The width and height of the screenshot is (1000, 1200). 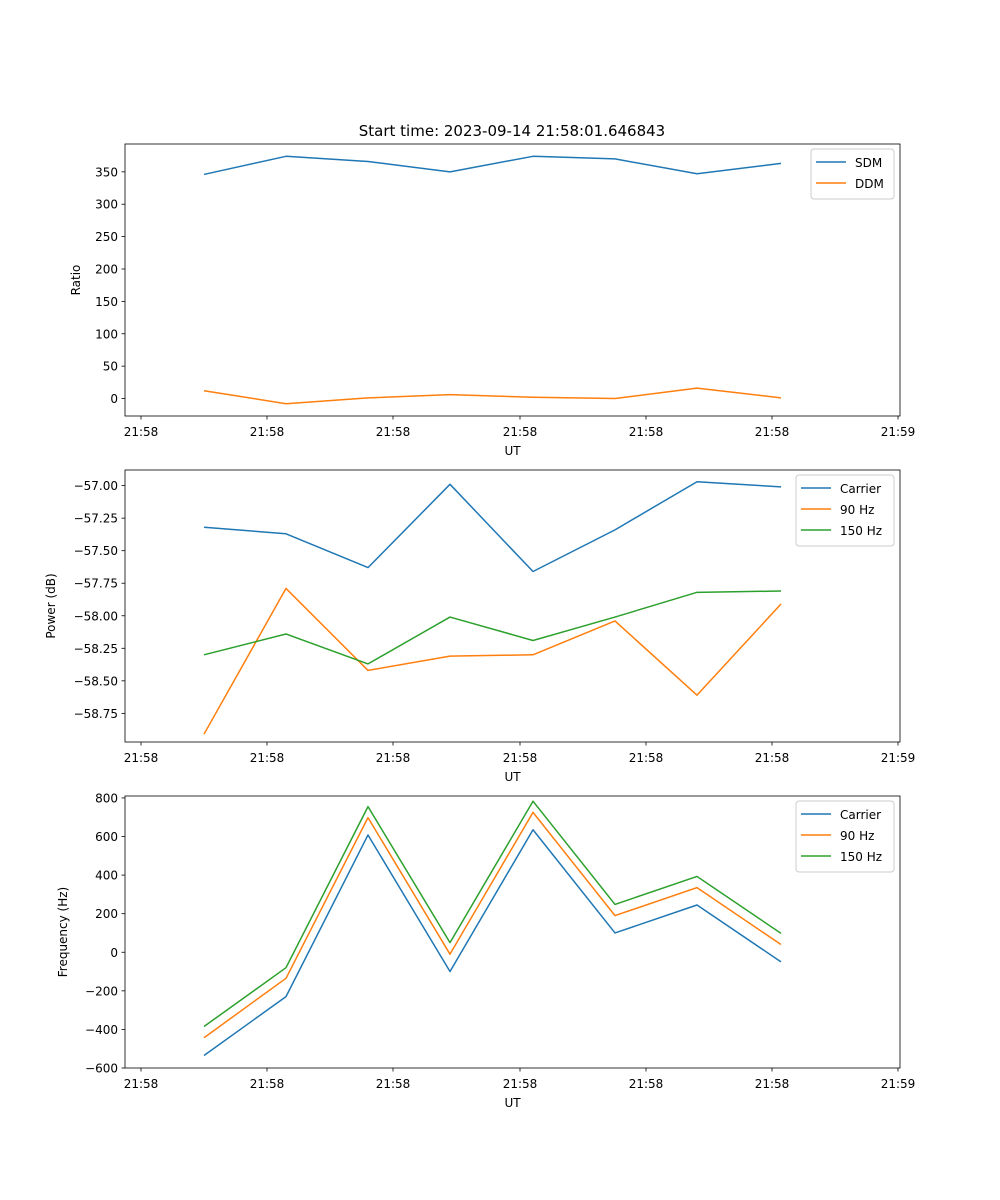 I want to click on y-tick-label: −600, so click(x=101, y=1069).